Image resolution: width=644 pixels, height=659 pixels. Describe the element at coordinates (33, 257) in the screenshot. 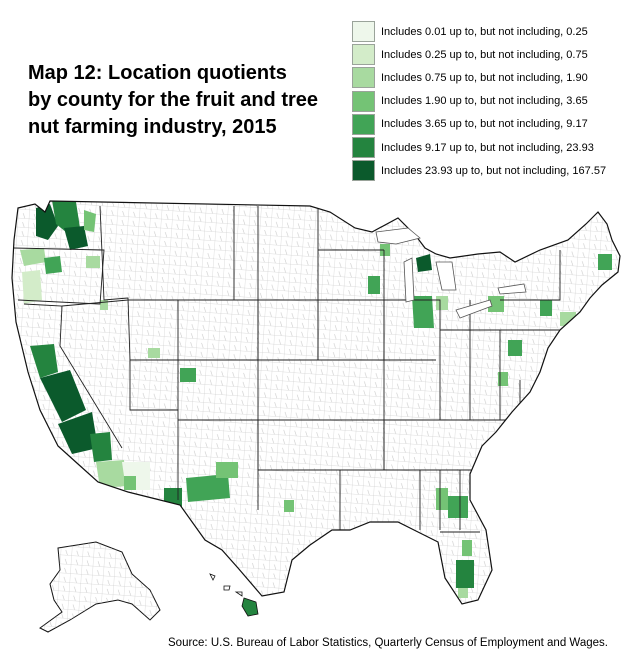

I see `county-region-or-north` at that location.